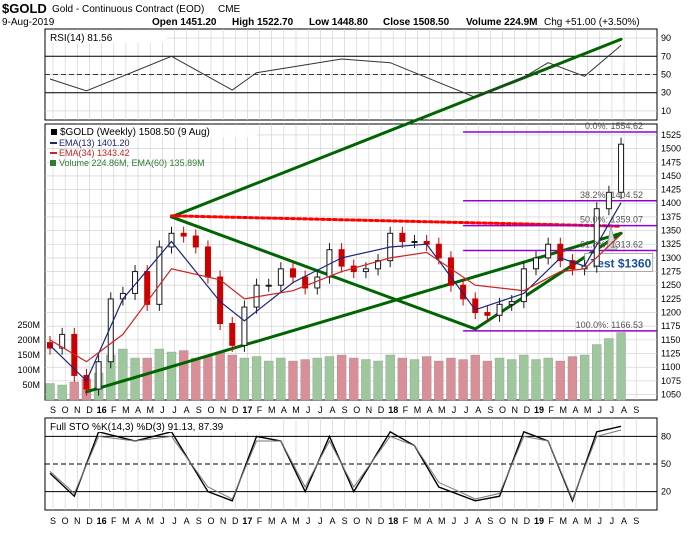 Image resolution: width=700 pixels, height=535 pixels. Describe the element at coordinates (671, 313) in the screenshot. I see `price-y-tick-label: 1200` at that location.